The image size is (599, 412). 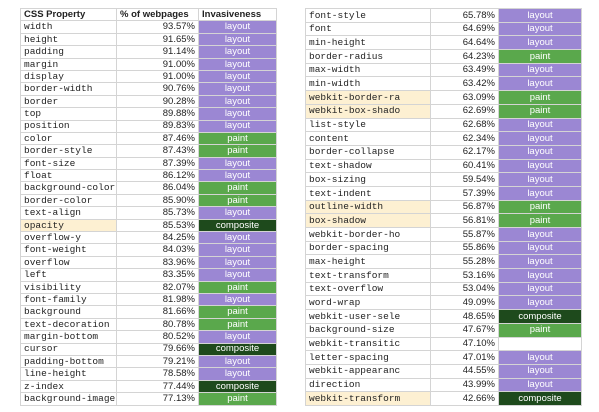 I want to click on percentage: 91.14%, so click(x=157, y=52).